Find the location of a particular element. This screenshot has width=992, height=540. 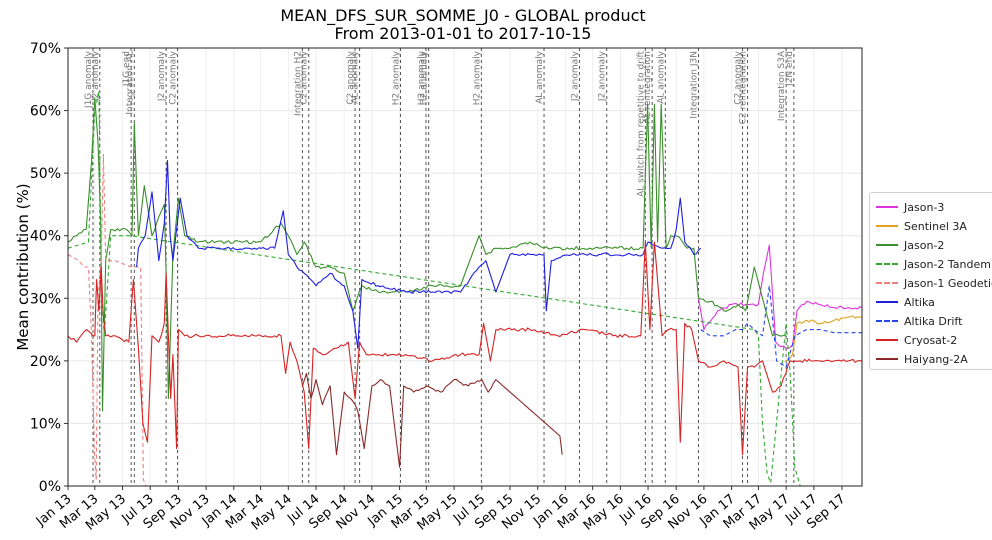

legend-item: Altika is located at coordinates (934, 302).